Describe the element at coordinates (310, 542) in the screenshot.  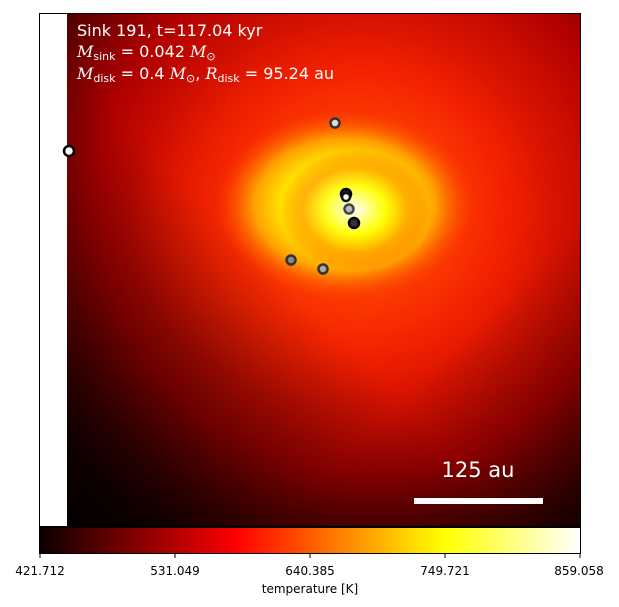
I see `colorbar` at that location.